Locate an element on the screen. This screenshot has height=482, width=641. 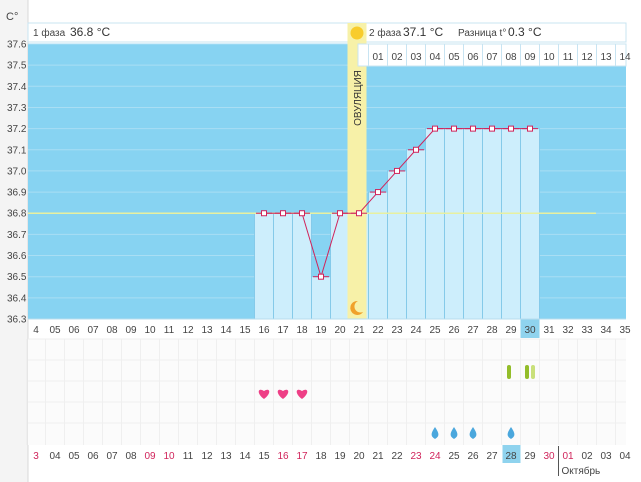
cycle-day-label: 26 is located at coordinates (454, 330).